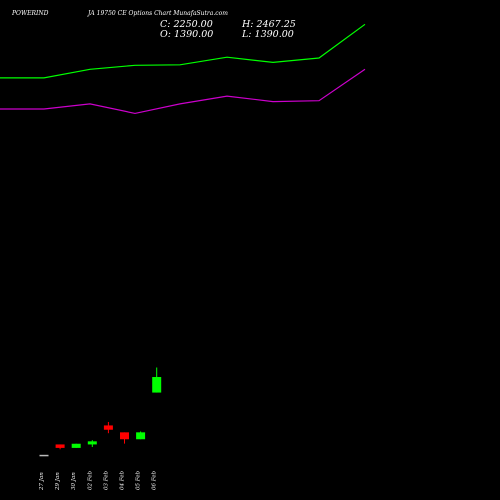 The image size is (500, 500). What do you see at coordinates (268, 34) in the screenshot?
I see `low-value: L: 1390.00` at bounding box center [268, 34].